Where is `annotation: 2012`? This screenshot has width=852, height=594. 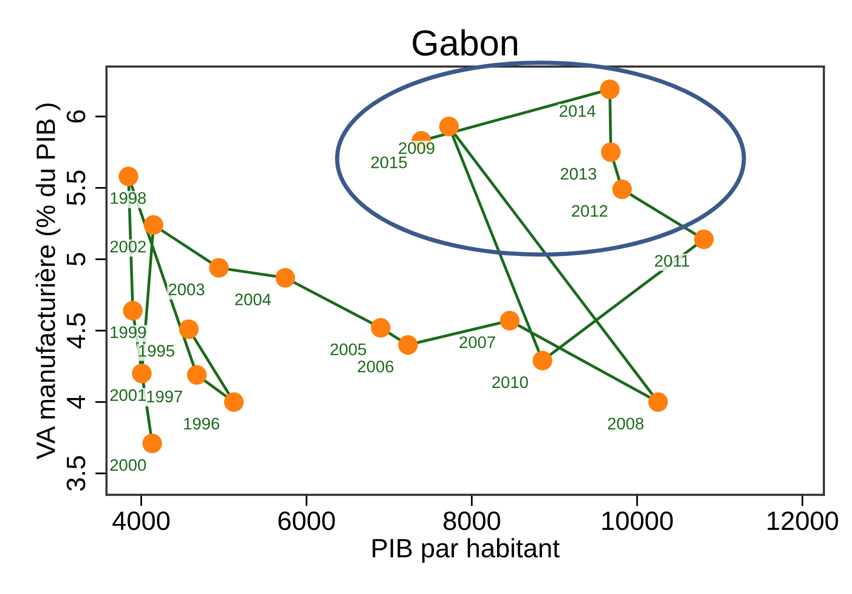
annotation: 2012 is located at coordinates (590, 211).